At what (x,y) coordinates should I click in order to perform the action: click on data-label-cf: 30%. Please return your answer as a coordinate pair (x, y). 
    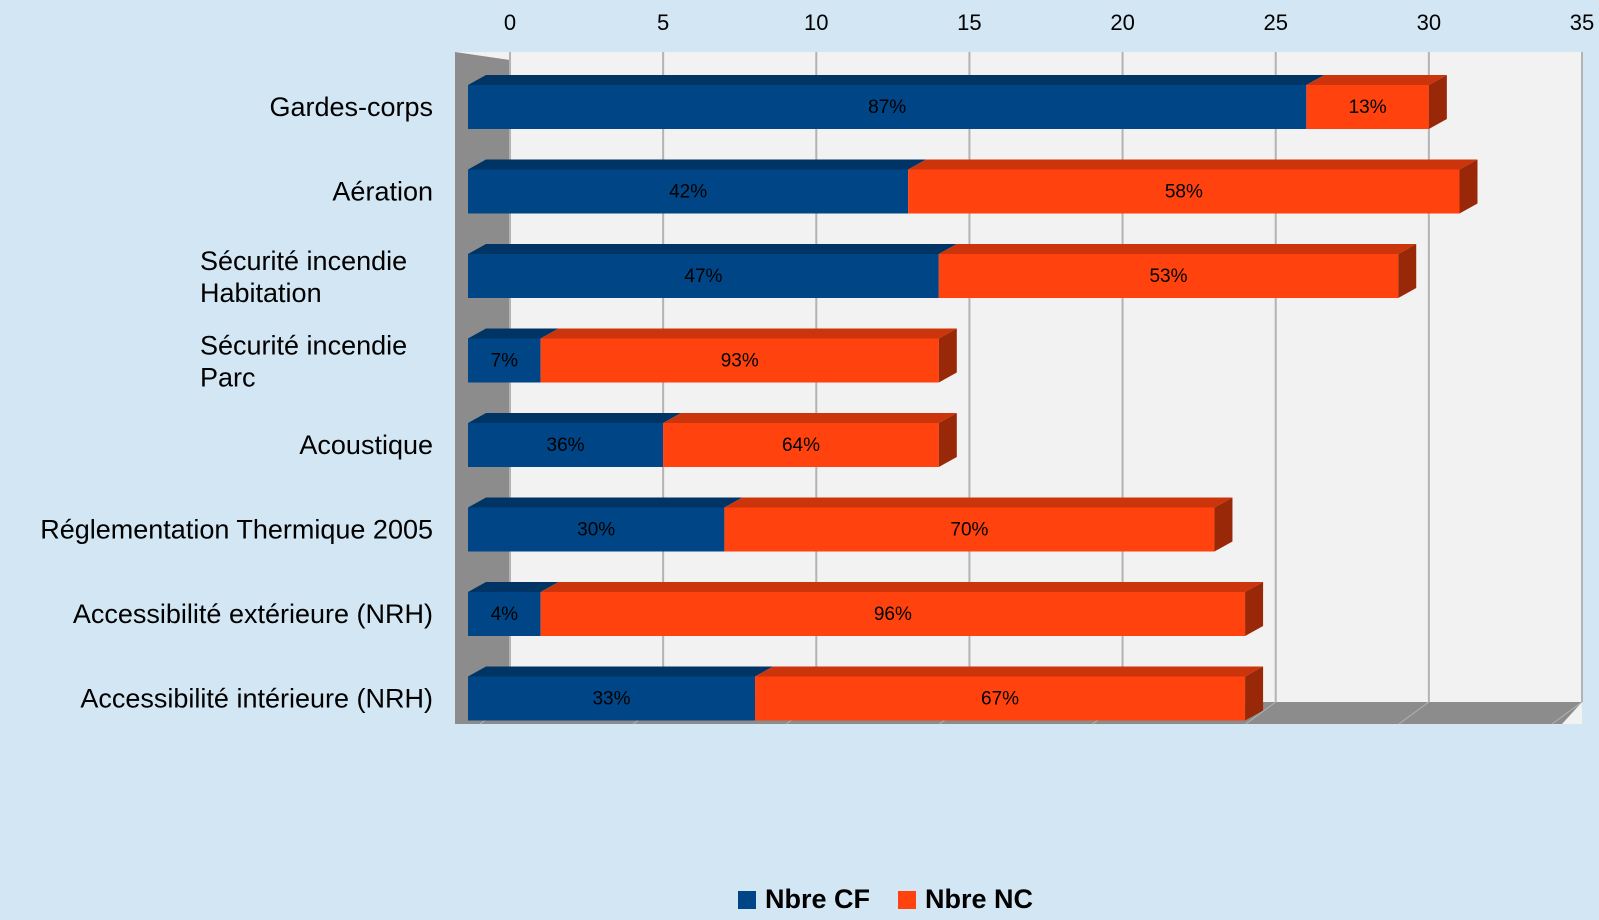
    Looking at the image, I should click on (596, 530).